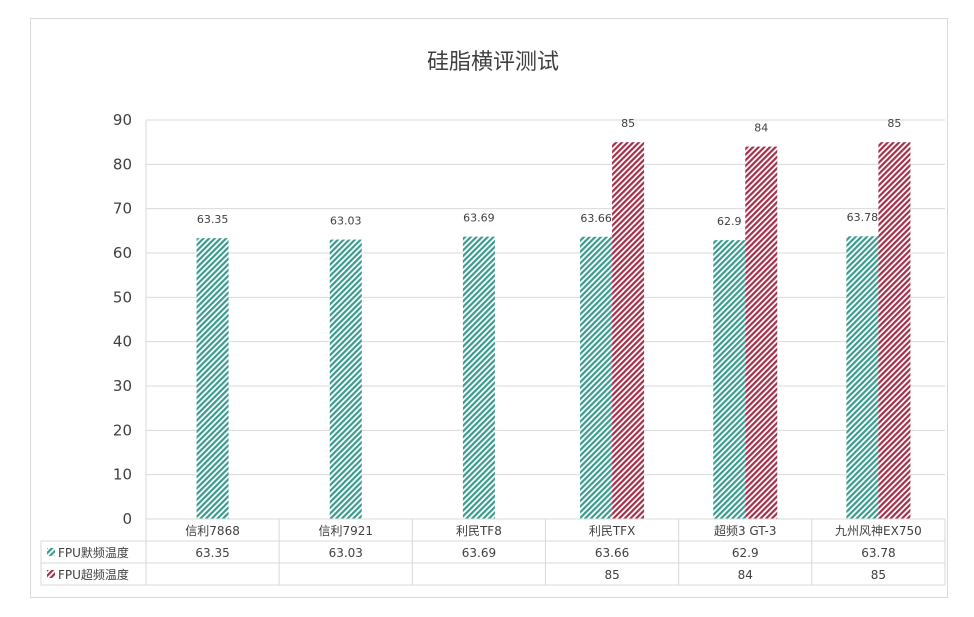 The image size is (974, 617). What do you see at coordinates (93, 552) in the screenshot?
I see `legend-label: FPU默频温度` at bounding box center [93, 552].